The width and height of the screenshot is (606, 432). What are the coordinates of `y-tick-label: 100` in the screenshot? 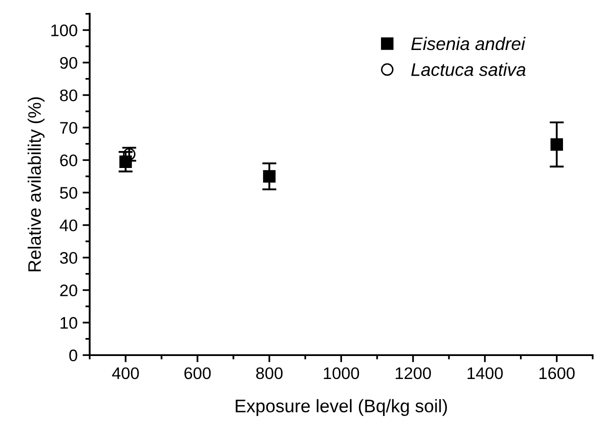 It's located at (64, 30).